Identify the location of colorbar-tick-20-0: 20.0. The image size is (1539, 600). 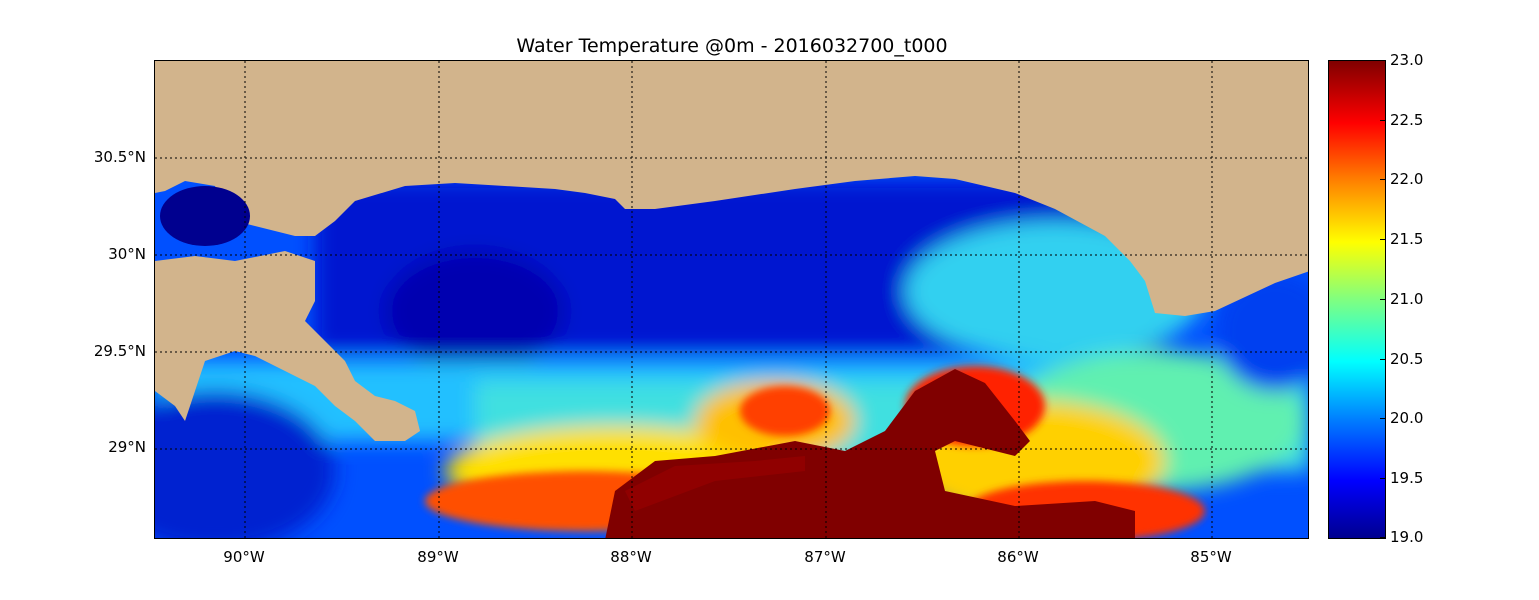
(1407, 418).